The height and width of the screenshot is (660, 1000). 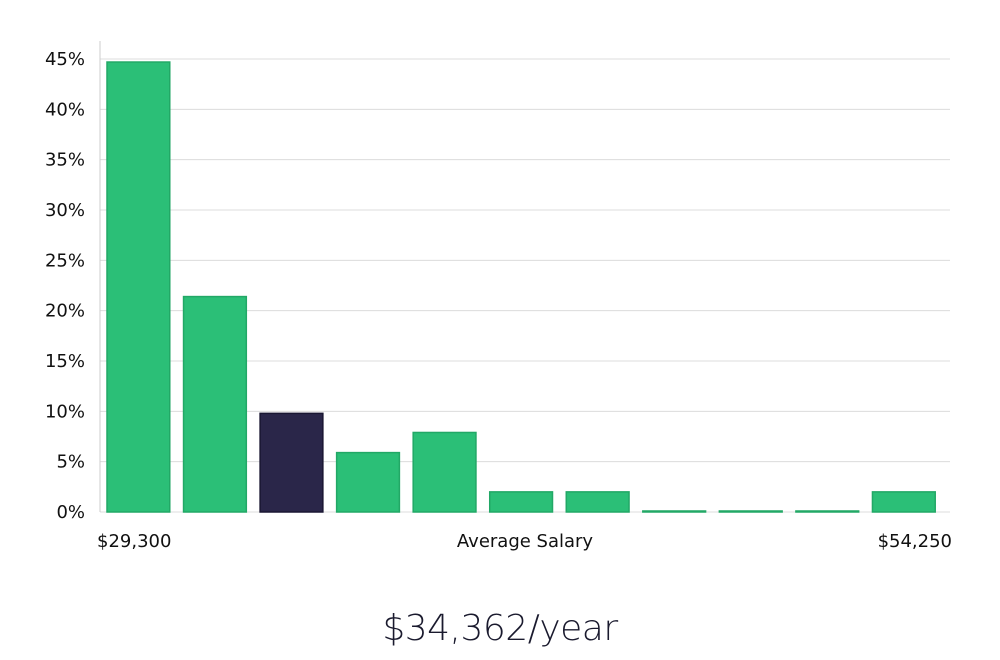 What do you see at coordinates (65, 59) in the screenshot?
I see `y-tick-label: 45%` at bounding box center [65, 59].